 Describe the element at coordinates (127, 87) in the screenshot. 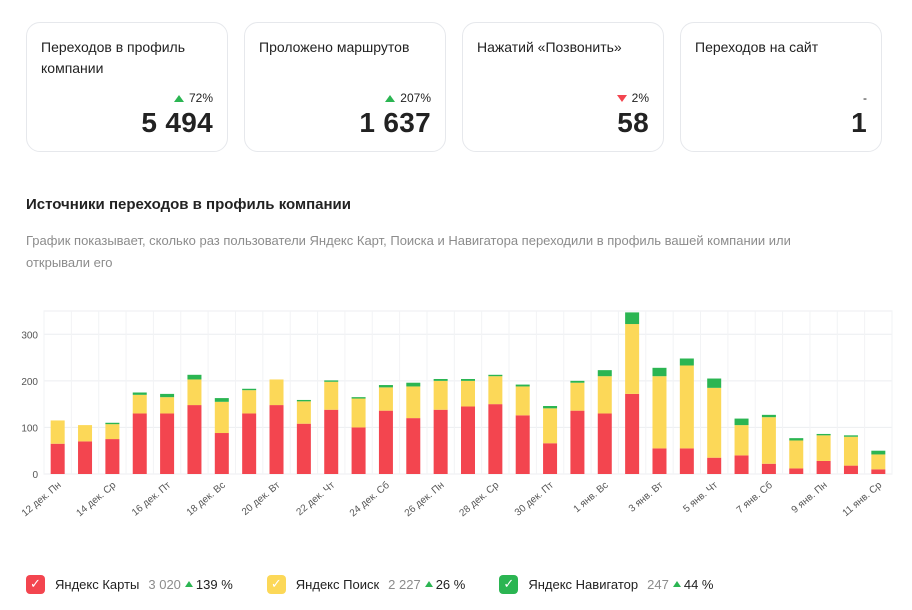

I see `stat-card-profile-visits: Переходов в профиль компании 72% 5 494` at that location.